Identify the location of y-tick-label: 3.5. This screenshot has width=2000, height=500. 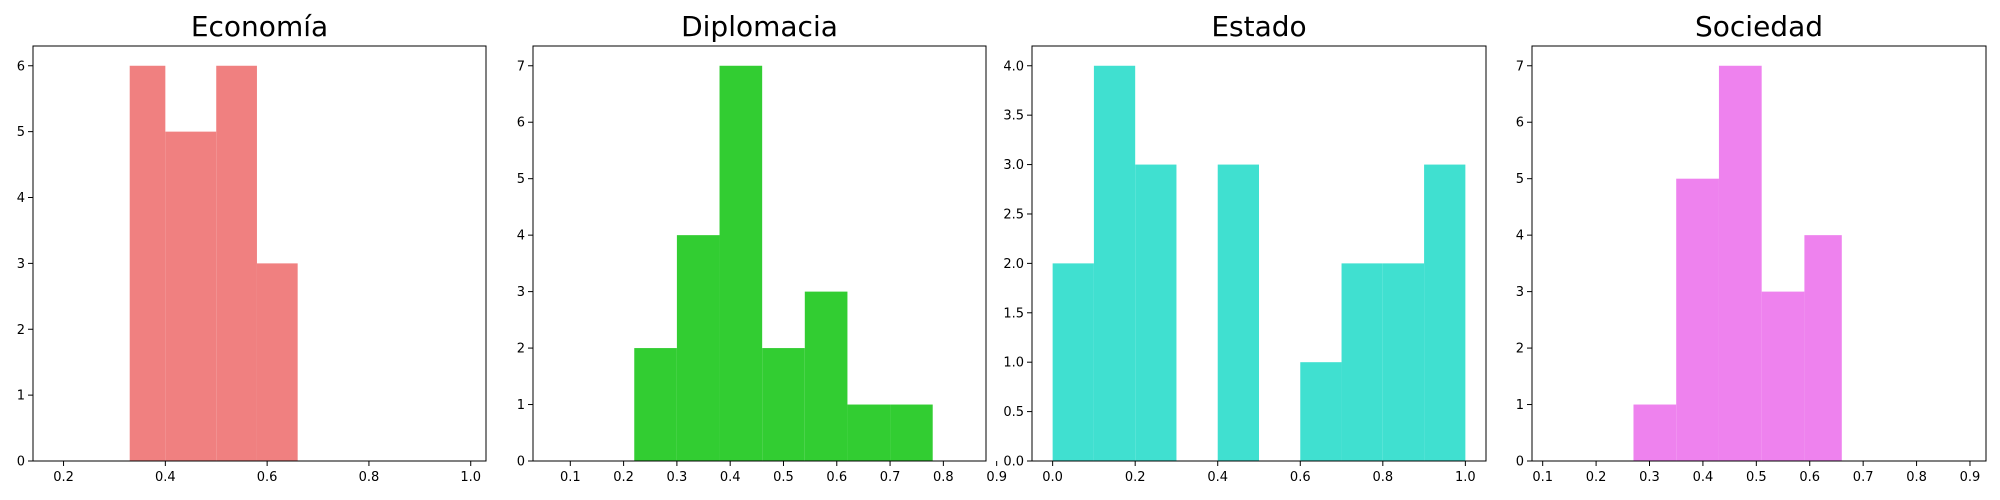
(1013, 116).